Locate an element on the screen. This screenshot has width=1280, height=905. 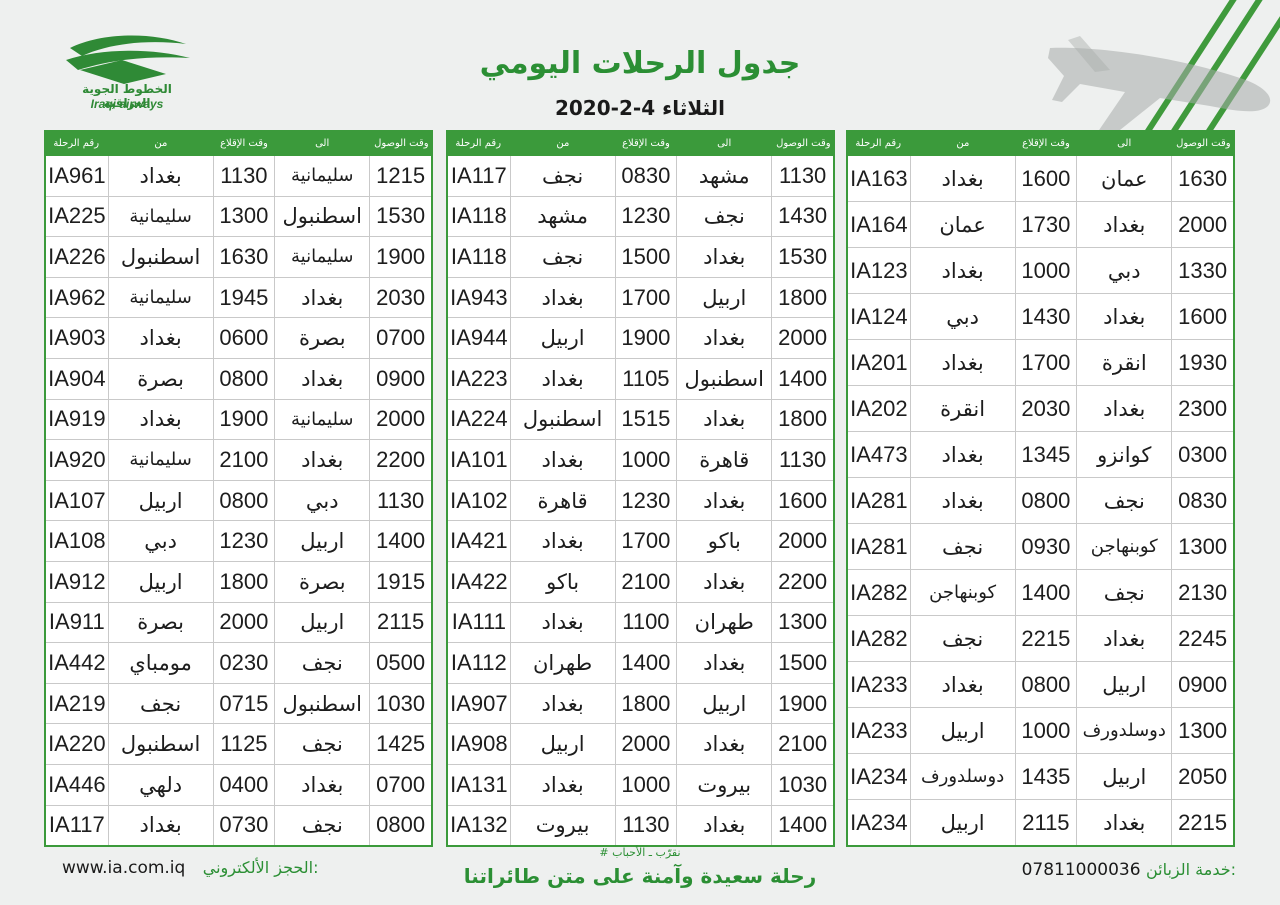
table-row: 0700 بصرة 0600 بغداد IA903 is located at coordinates (238, 337).